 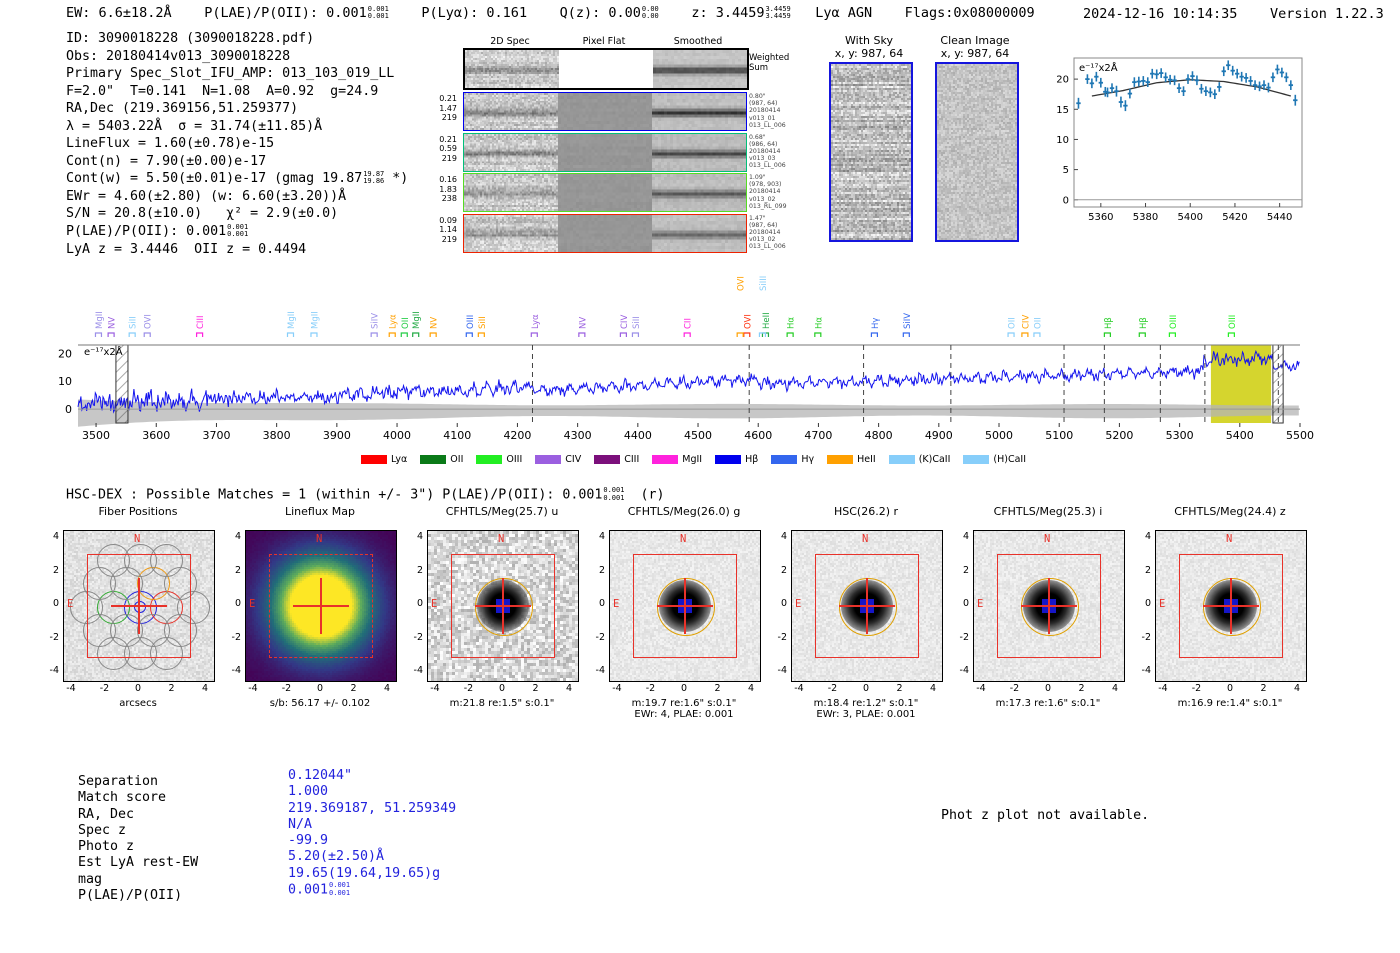 What do you see at coordinates (606, 69) in the screenshot?
I see `spec2d-weighted-sum-row` at bounding box center [606, 69].